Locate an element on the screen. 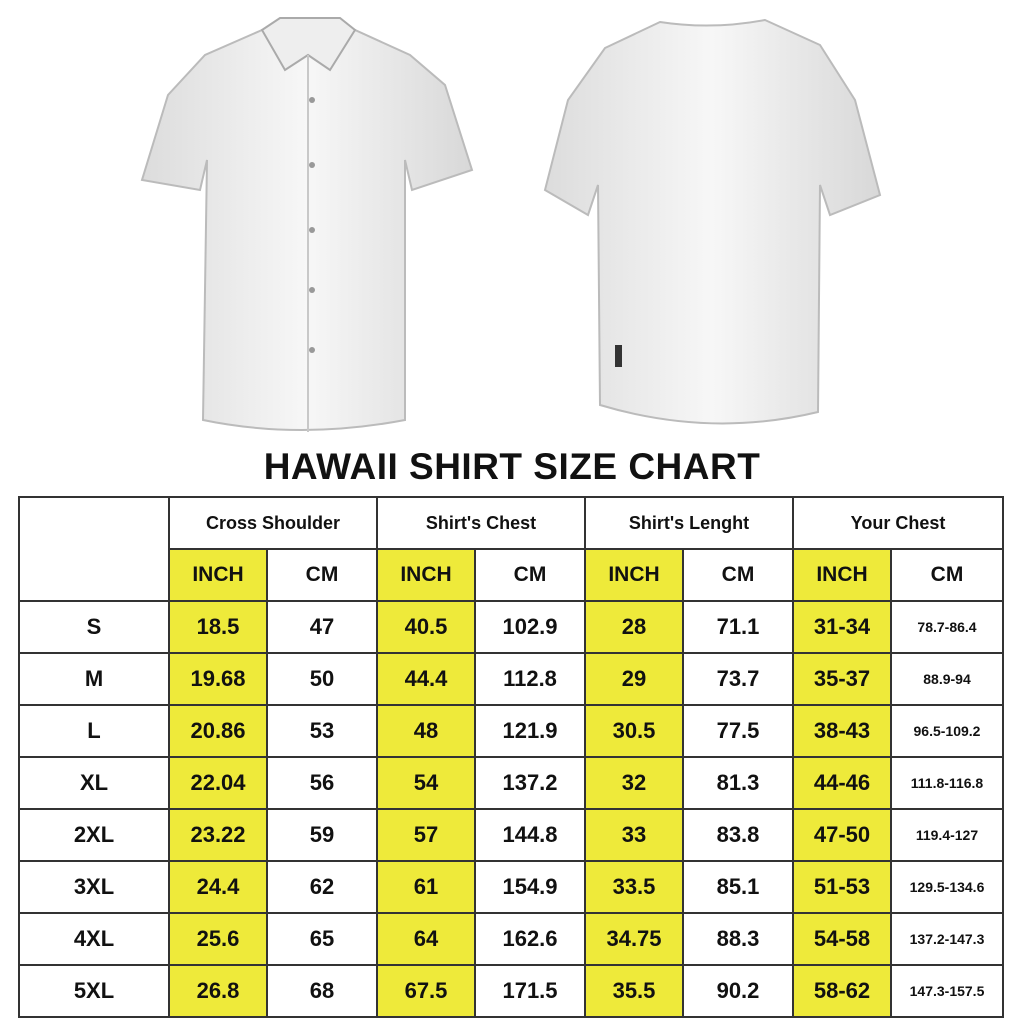 This screenshot has height=1024, width=1024. table-row: 3XL 24.4 62 61 154.9 33.5 85.1 51-53 129.5-134.6 is located at coordinates (511, 887).